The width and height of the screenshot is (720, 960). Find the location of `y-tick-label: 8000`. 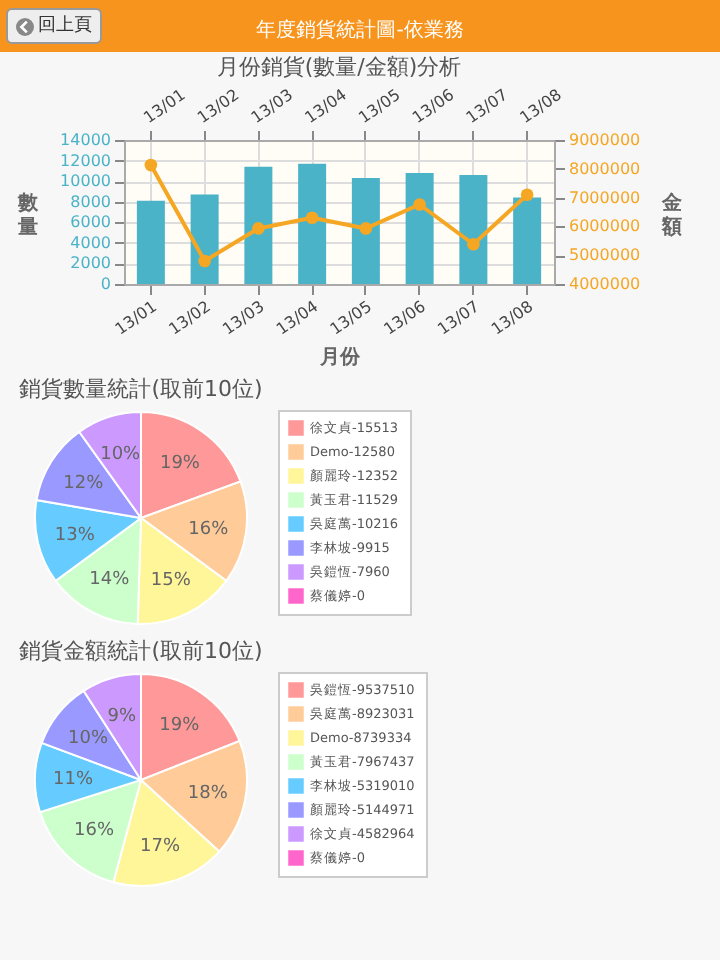

y-tick-label: 8000 is located at coordinates (90, 201).